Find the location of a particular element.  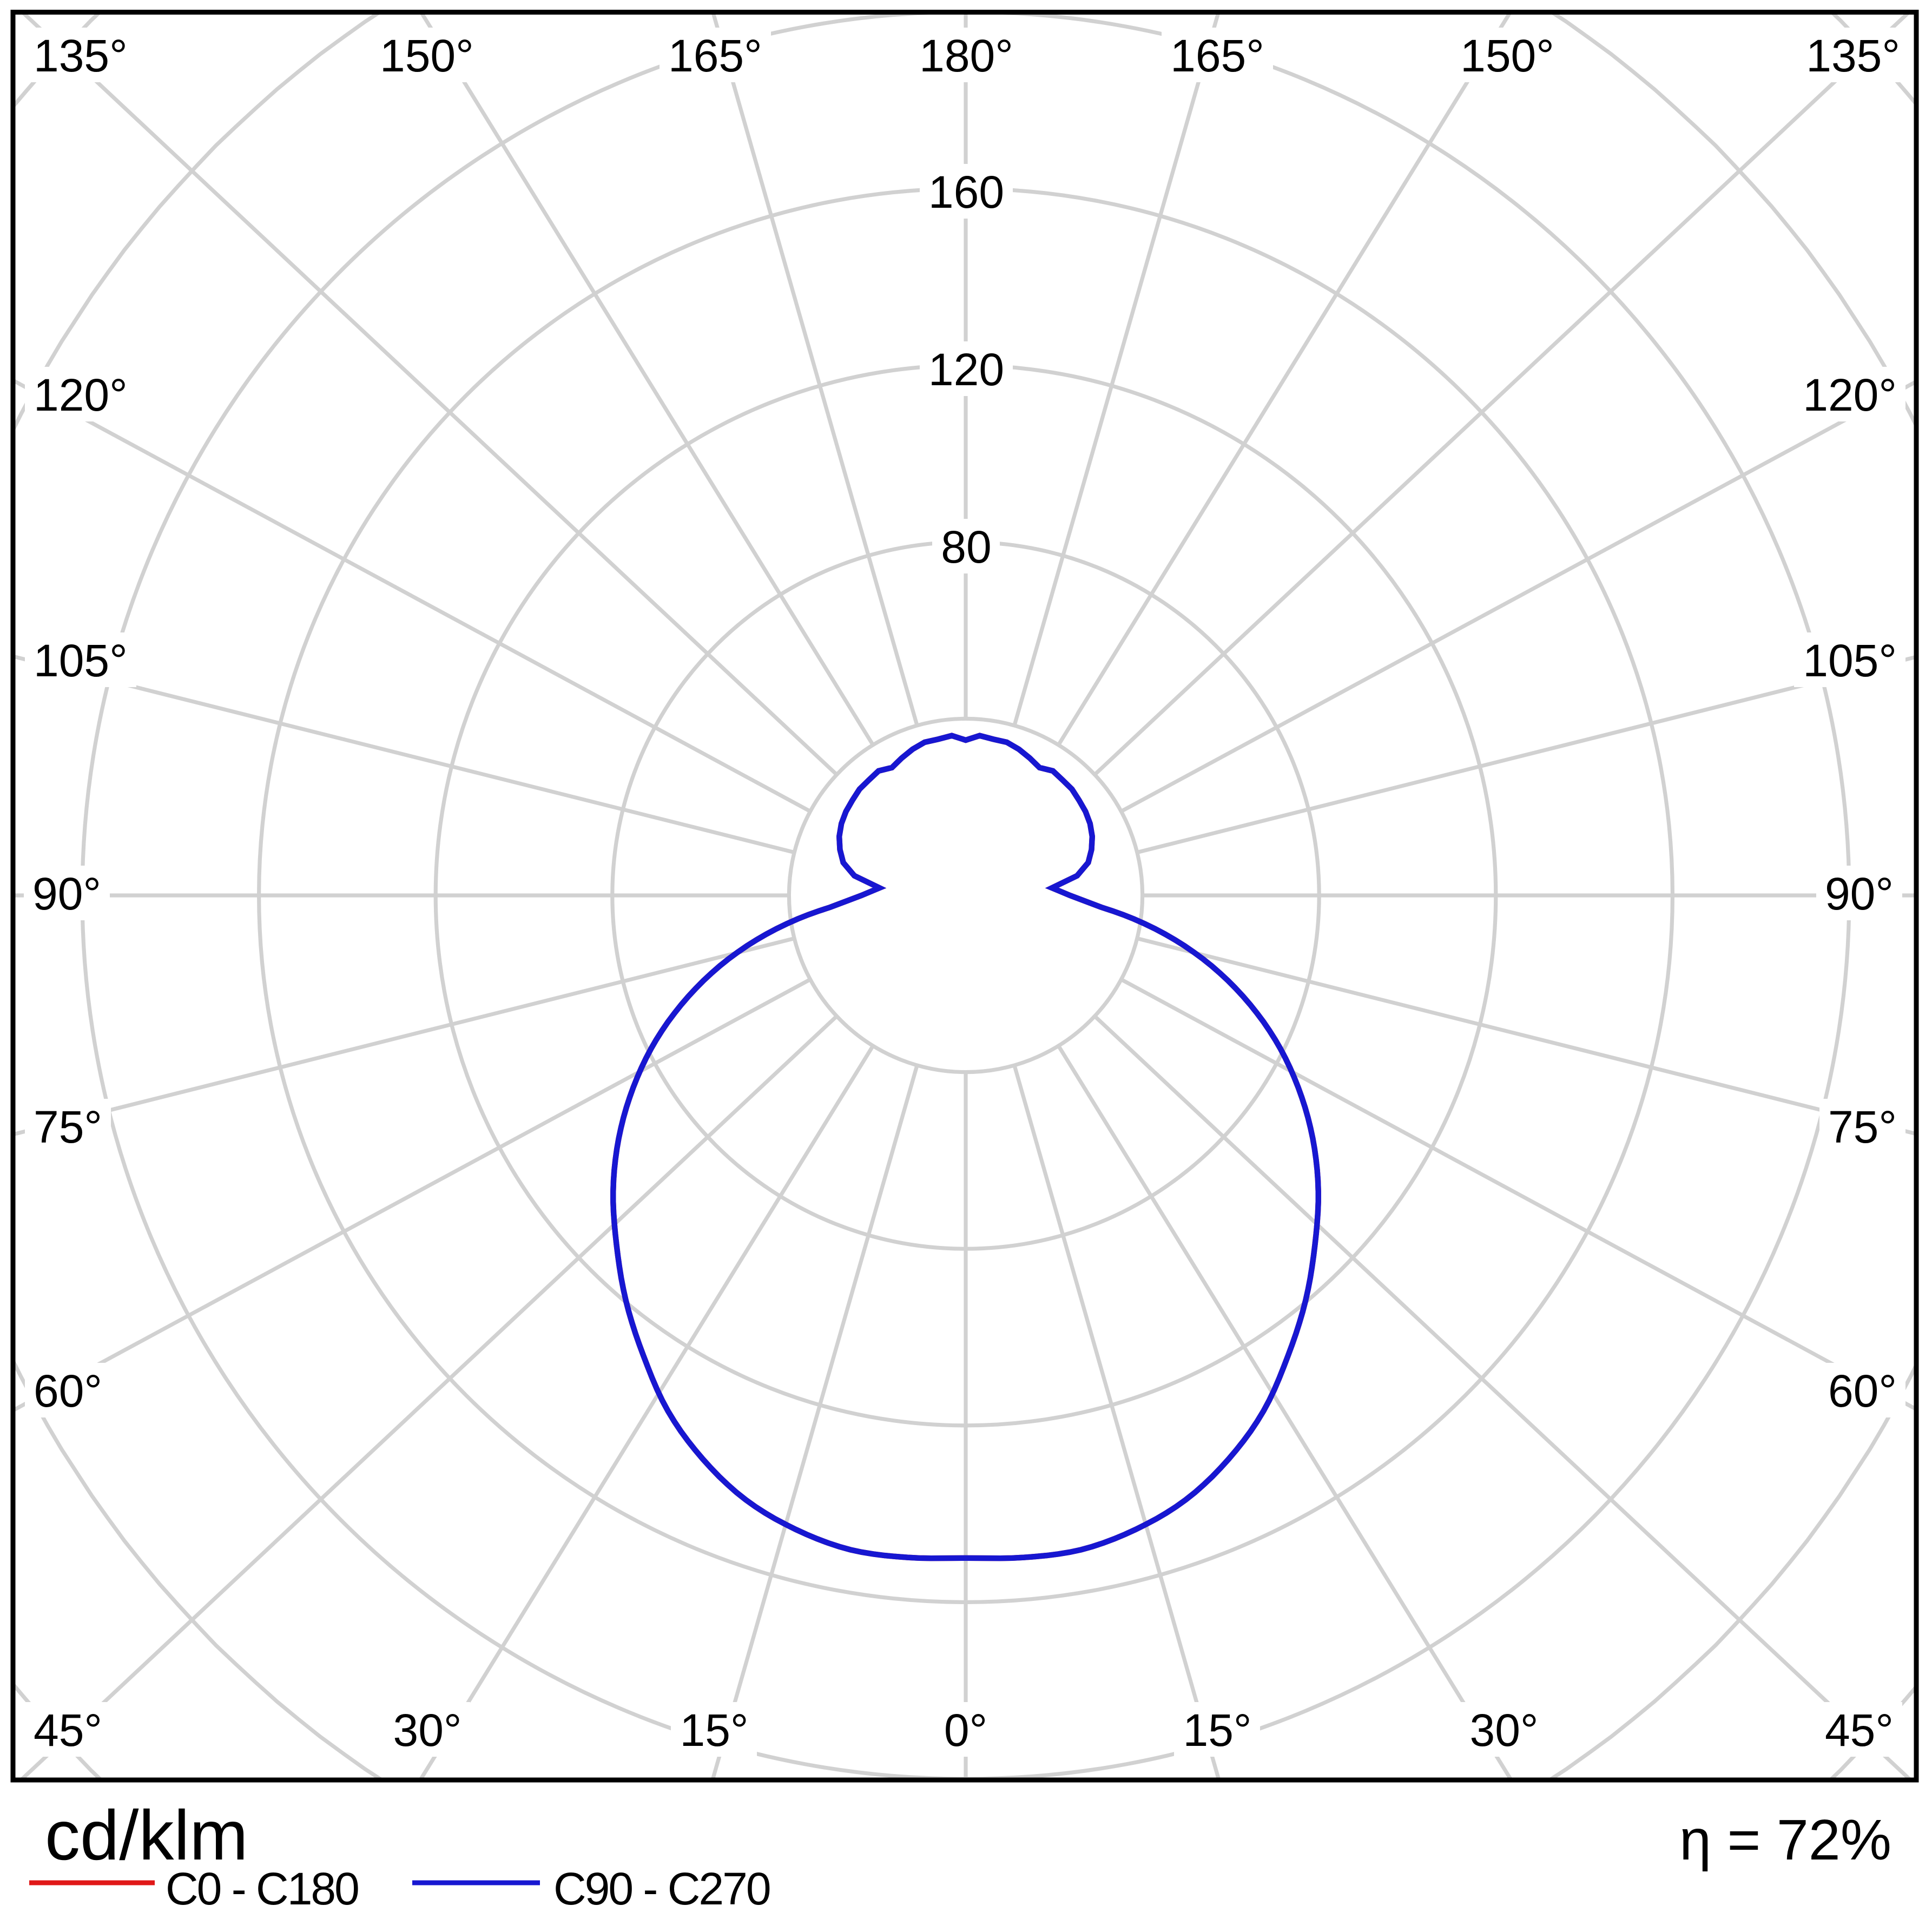

svg-text: 80 is located at coordinates (966, 547).